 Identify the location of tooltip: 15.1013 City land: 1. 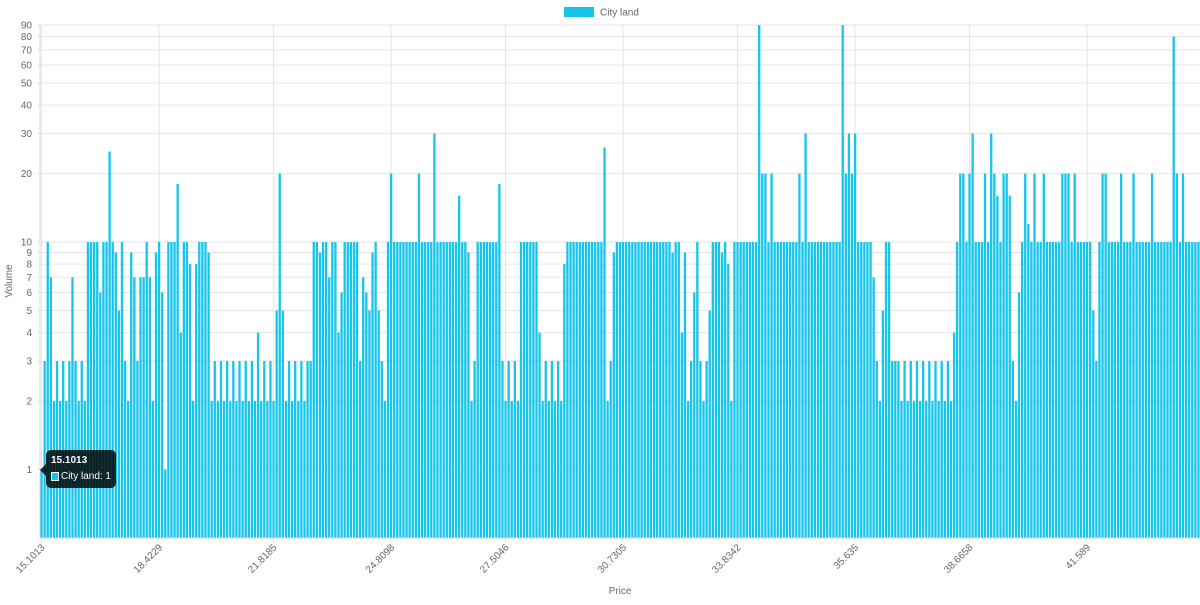
(81, 469).